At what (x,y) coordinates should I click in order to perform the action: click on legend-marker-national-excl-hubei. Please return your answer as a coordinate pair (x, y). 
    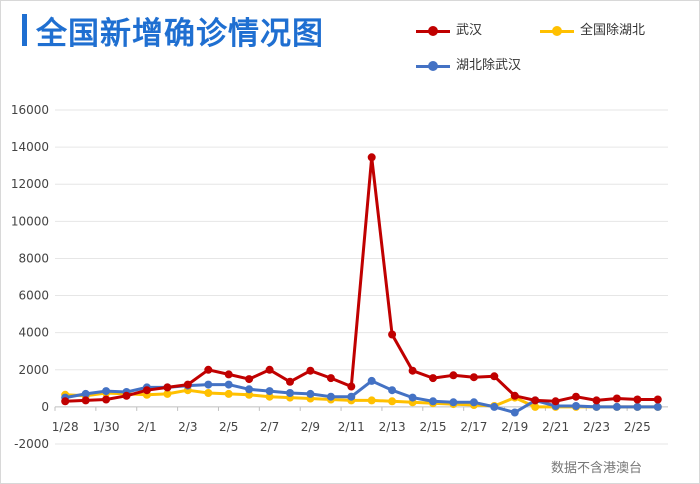
    Looking at the image, I should click on (557, 31).